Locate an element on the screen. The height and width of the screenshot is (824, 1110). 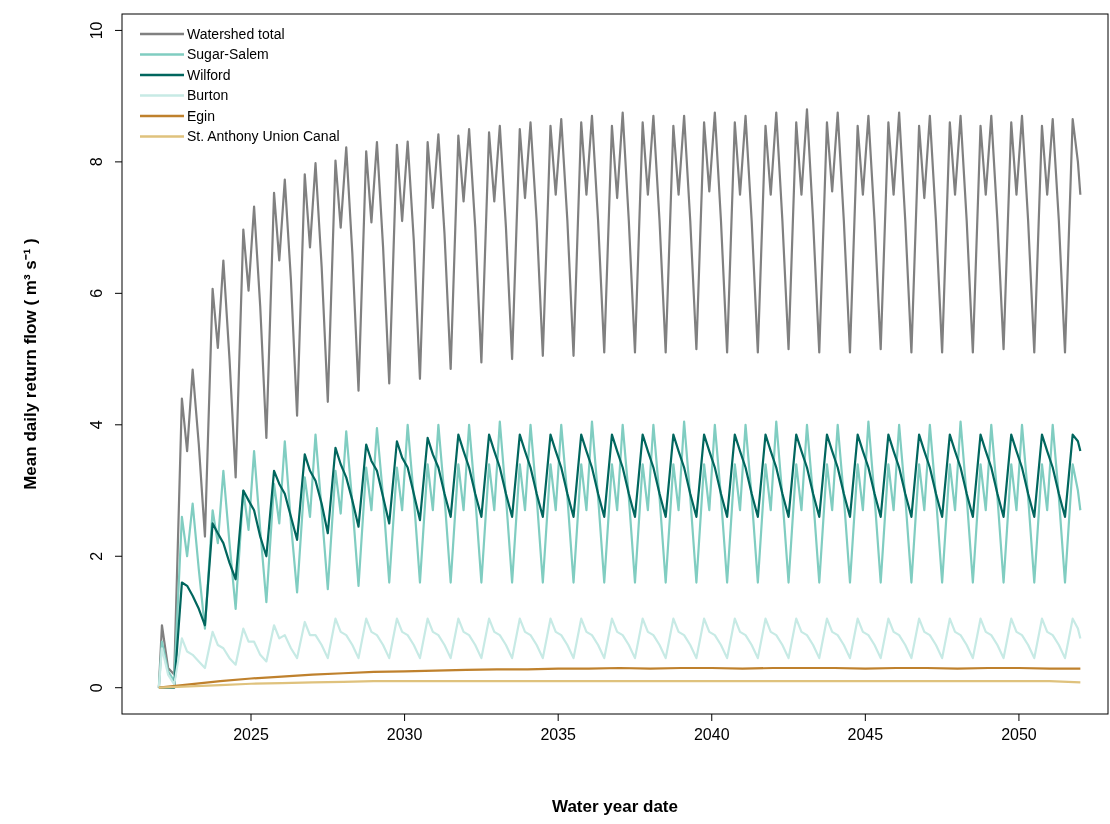
x-tick-label: 2050 is located at coordinates (1019, 734).